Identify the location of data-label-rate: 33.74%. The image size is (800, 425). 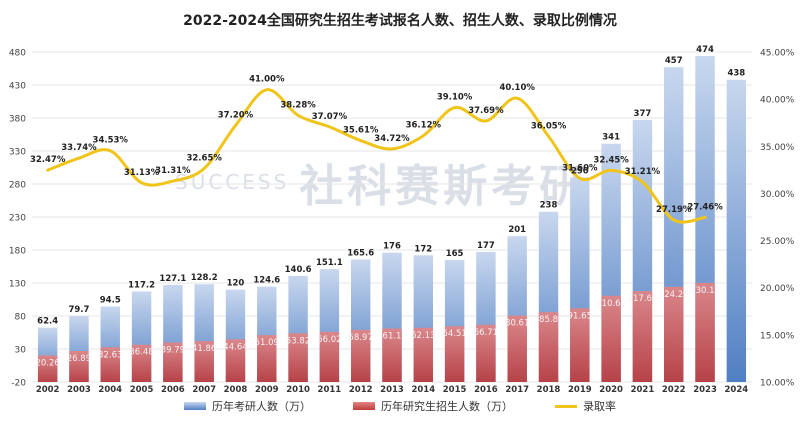
(79, 148).